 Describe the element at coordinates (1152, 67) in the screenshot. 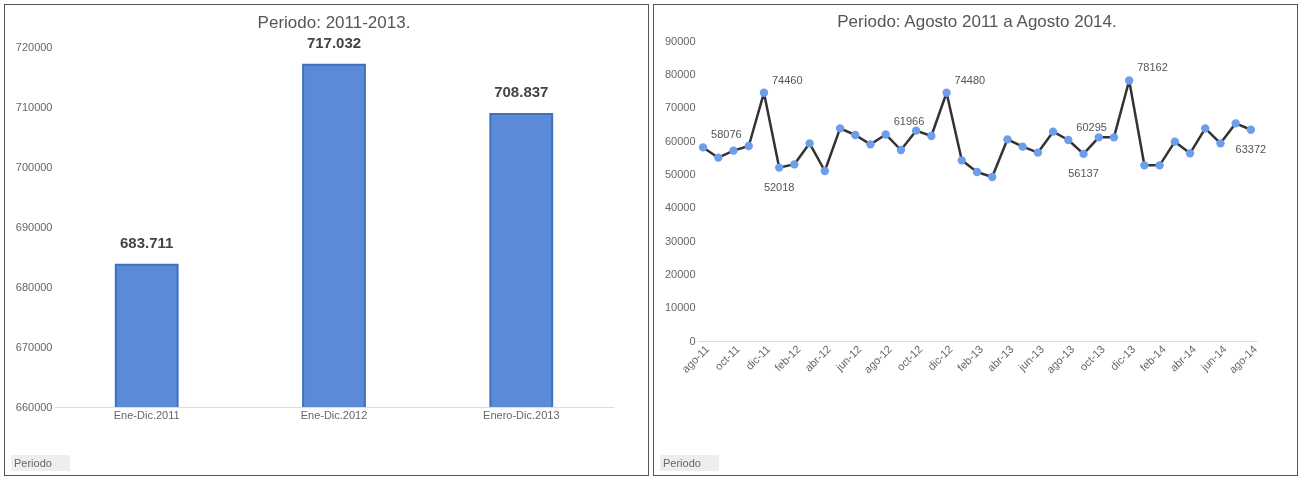

I see `data-label: 78162` at that location.